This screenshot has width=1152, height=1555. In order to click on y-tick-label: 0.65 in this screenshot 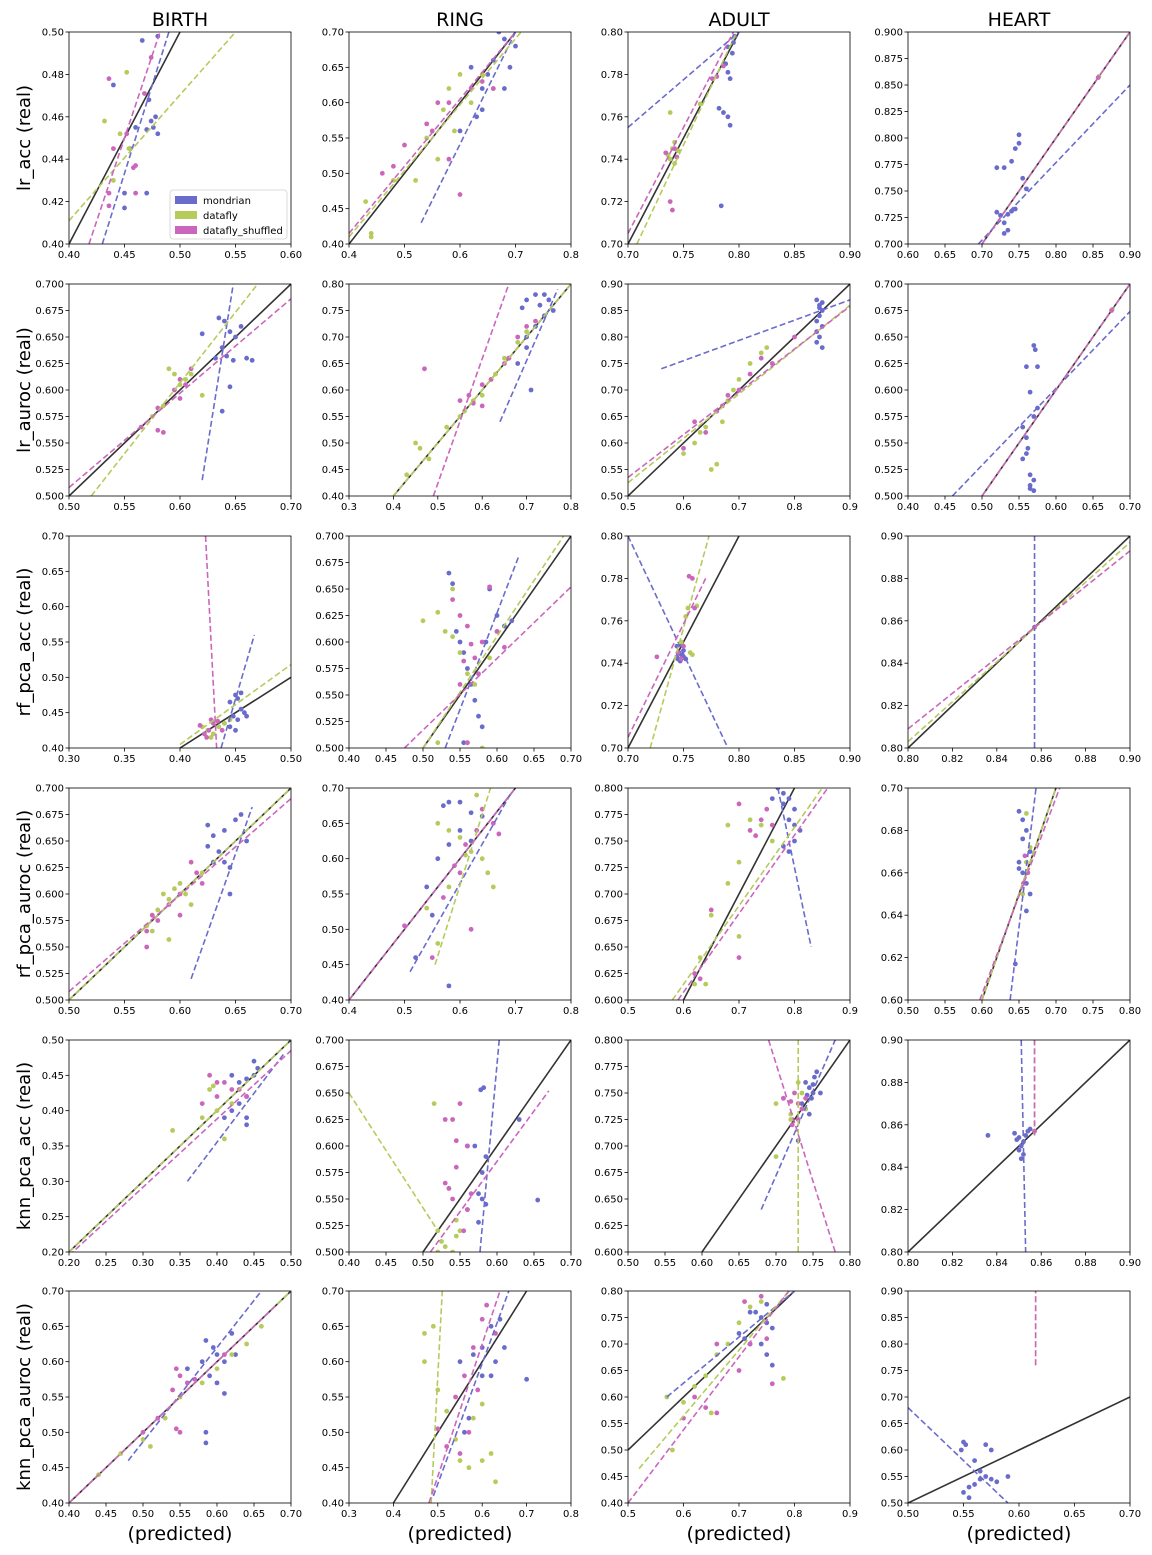, I will do `click(53, 572)`.